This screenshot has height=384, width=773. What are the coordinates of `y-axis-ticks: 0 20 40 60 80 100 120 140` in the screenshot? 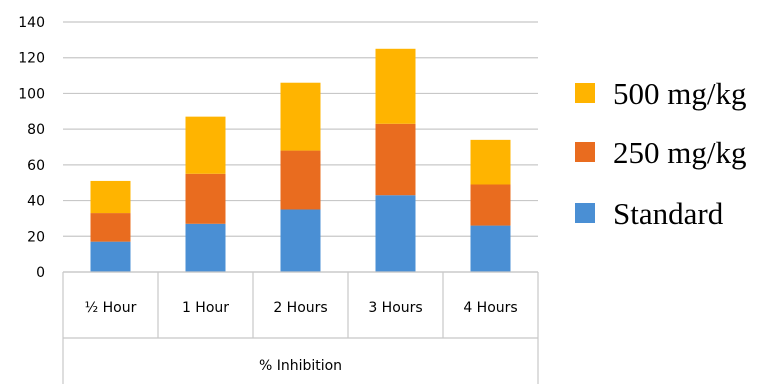 It's located at (31, 148).